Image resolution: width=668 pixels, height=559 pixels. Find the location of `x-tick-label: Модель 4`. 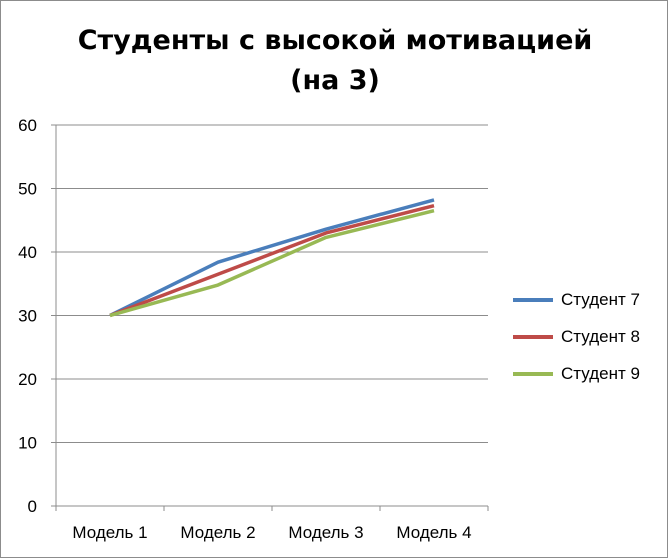

x-tick-label: Модель 4 is located at coordinates (433, 532).